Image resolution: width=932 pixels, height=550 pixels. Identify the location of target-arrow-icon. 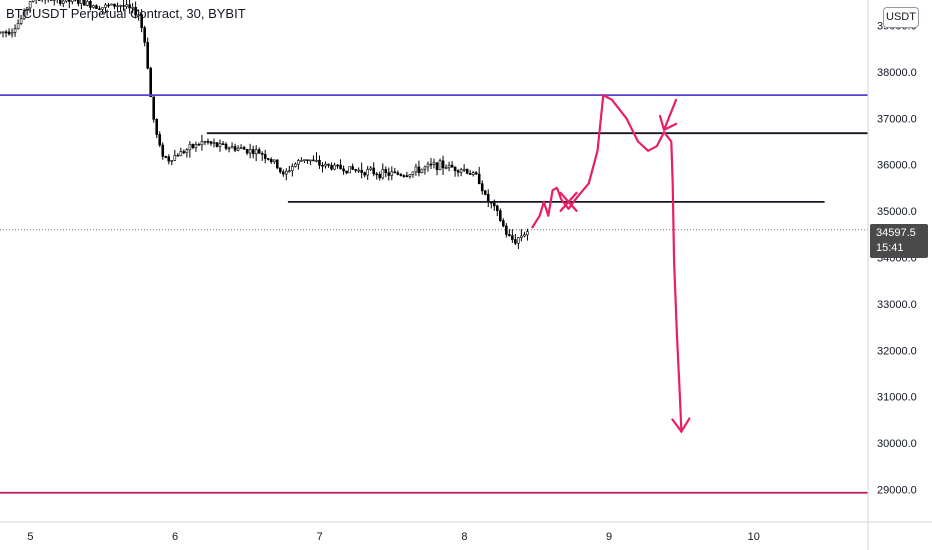
(668, 115).